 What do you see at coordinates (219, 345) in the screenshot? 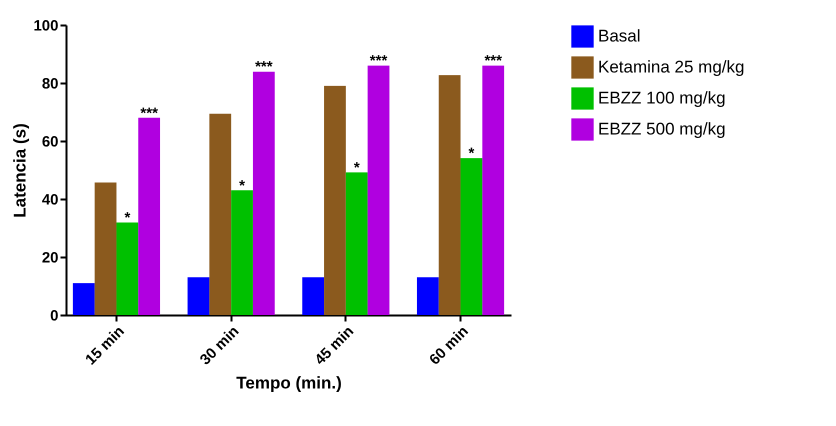
I see `x-tick-label: 30 min` at bounding box center [219, 345].